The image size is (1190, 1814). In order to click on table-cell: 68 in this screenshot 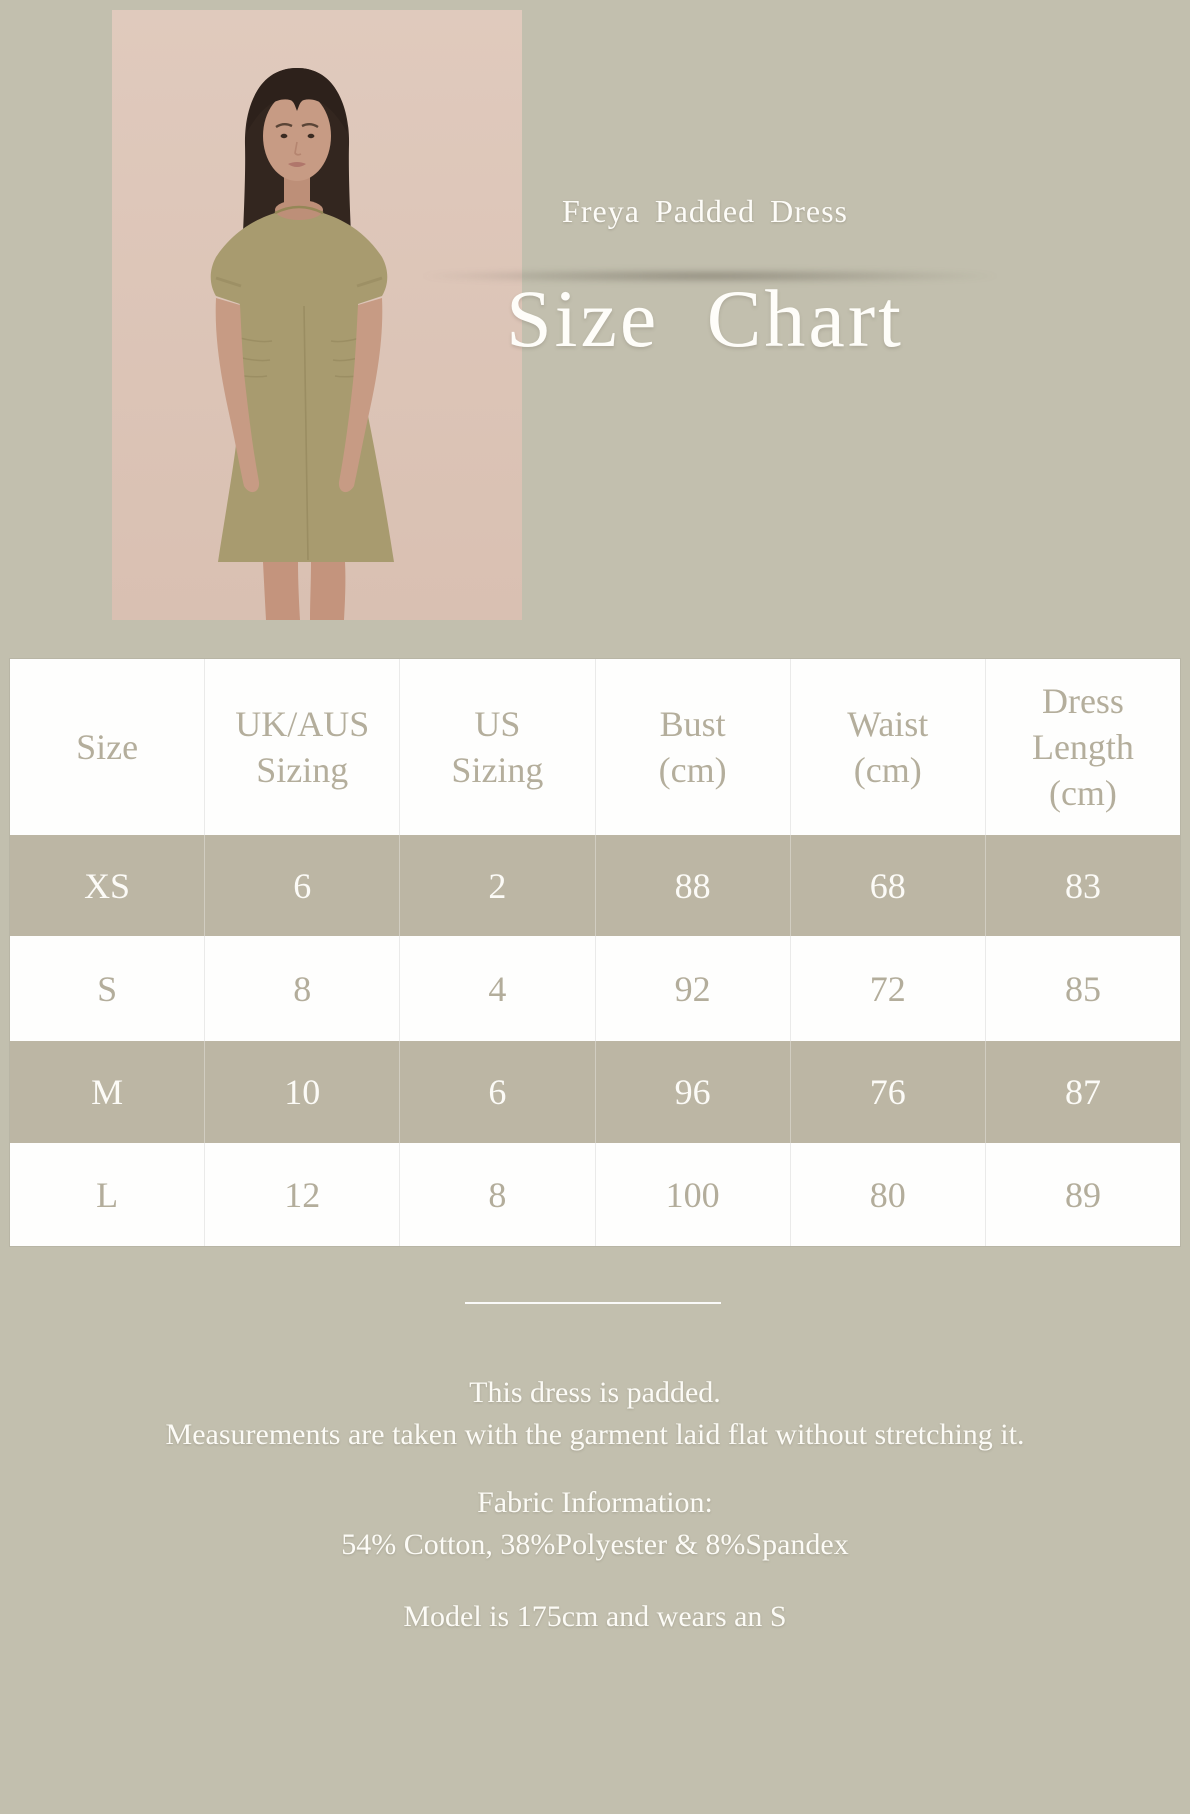, I will do `click(888, 885)`.